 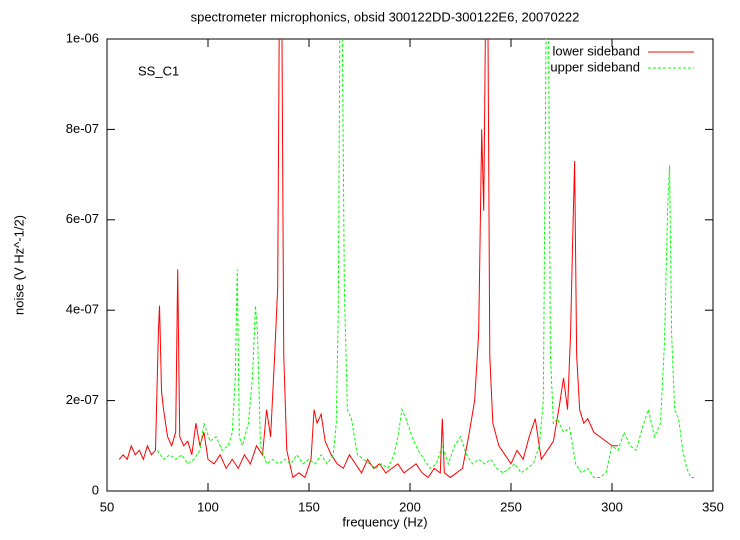 What do you see at coordinates (82, 218) in the screenshot?
I see `y-tick-label: 6e-07` at bounding box center [82, 218].